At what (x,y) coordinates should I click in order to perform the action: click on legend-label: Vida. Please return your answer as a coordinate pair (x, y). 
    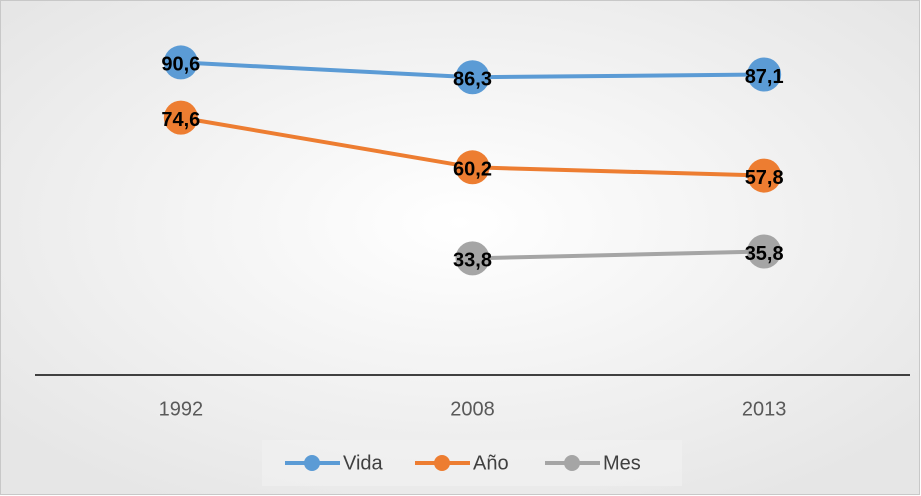
    Looking at the image, I should click on (363, 463).